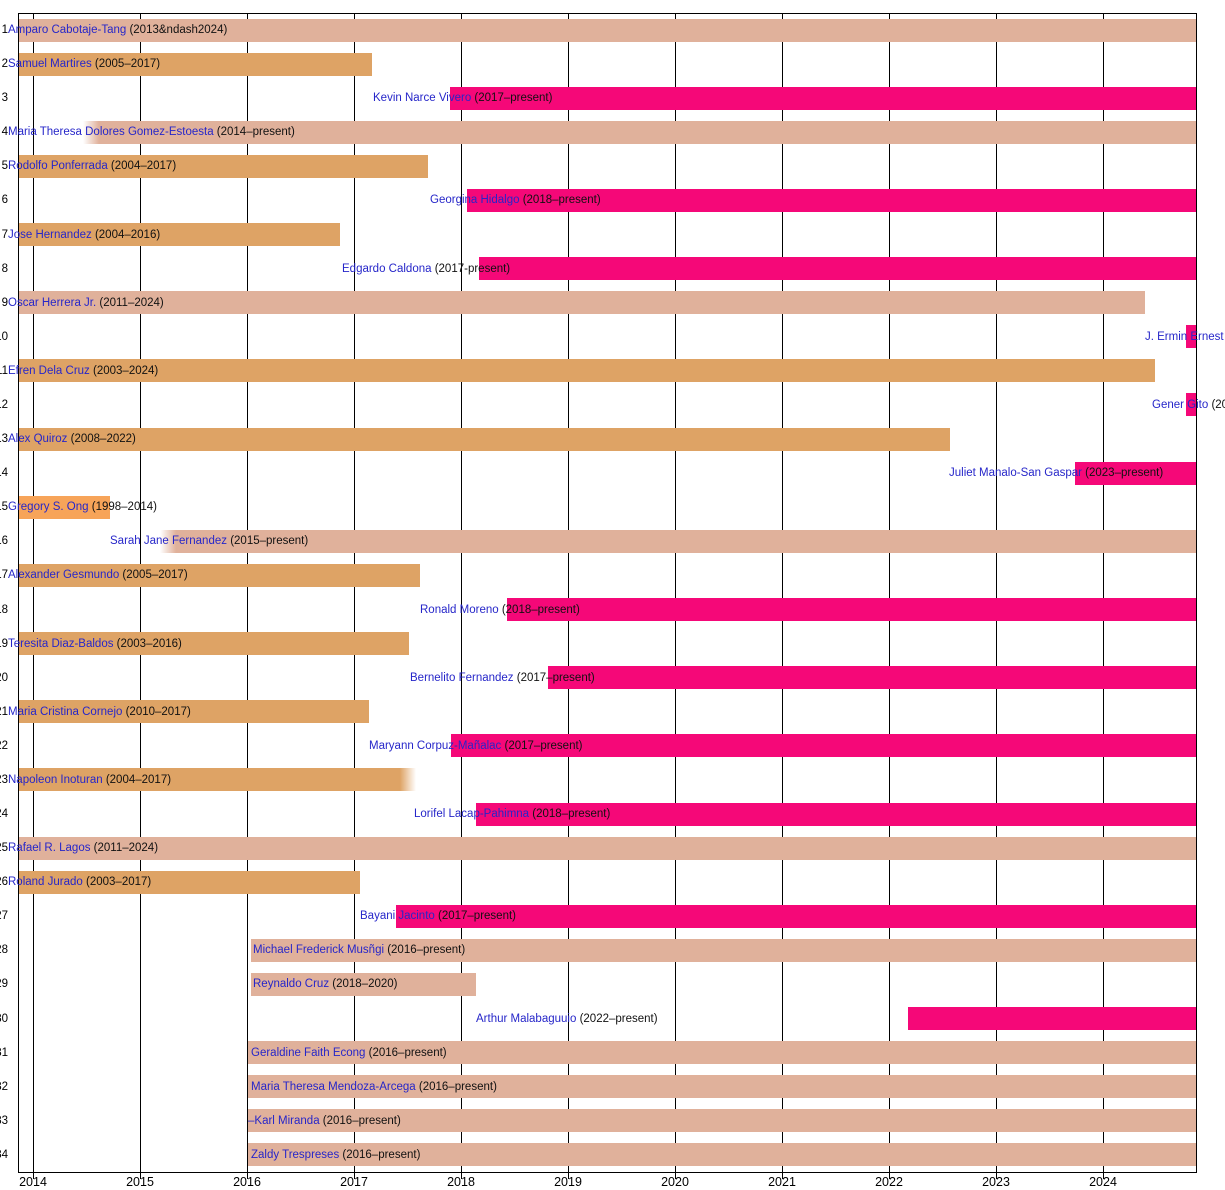  What do you see at coordinates (1180, 404) in the screenshot?
I see `justice-name-link: Gener Gito` at bounding box center [1180, 404].